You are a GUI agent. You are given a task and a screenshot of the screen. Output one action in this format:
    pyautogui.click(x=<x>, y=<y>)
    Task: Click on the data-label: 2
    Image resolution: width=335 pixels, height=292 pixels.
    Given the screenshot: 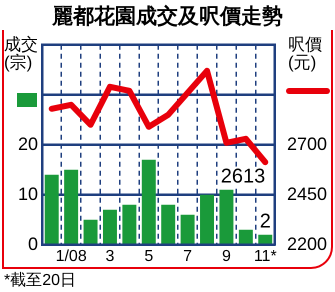 What is the action you would take?
    pyautogui.click(x=265, y=221)
    